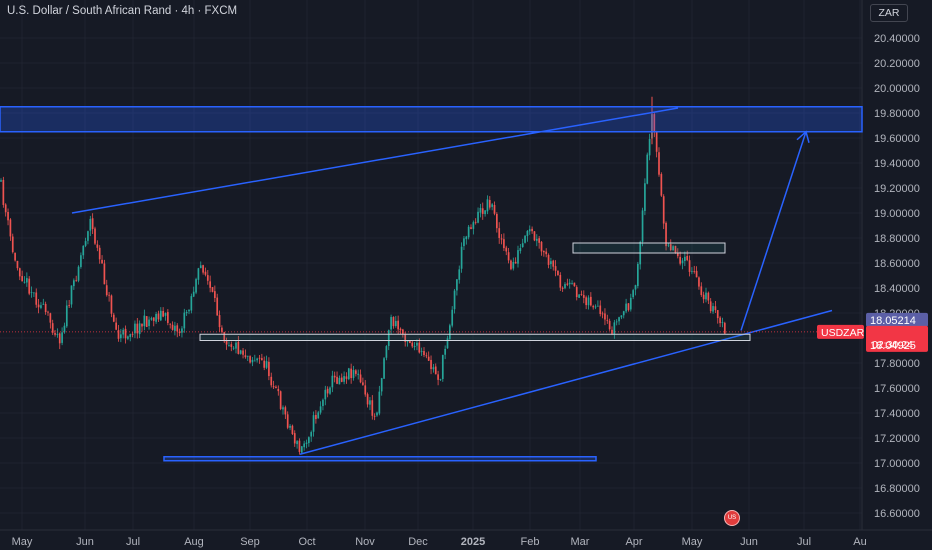  What do you see at coordinates (732, 518) in the screenshot?
I see `us-flag-icon: US` at bounding box center [732, 518].